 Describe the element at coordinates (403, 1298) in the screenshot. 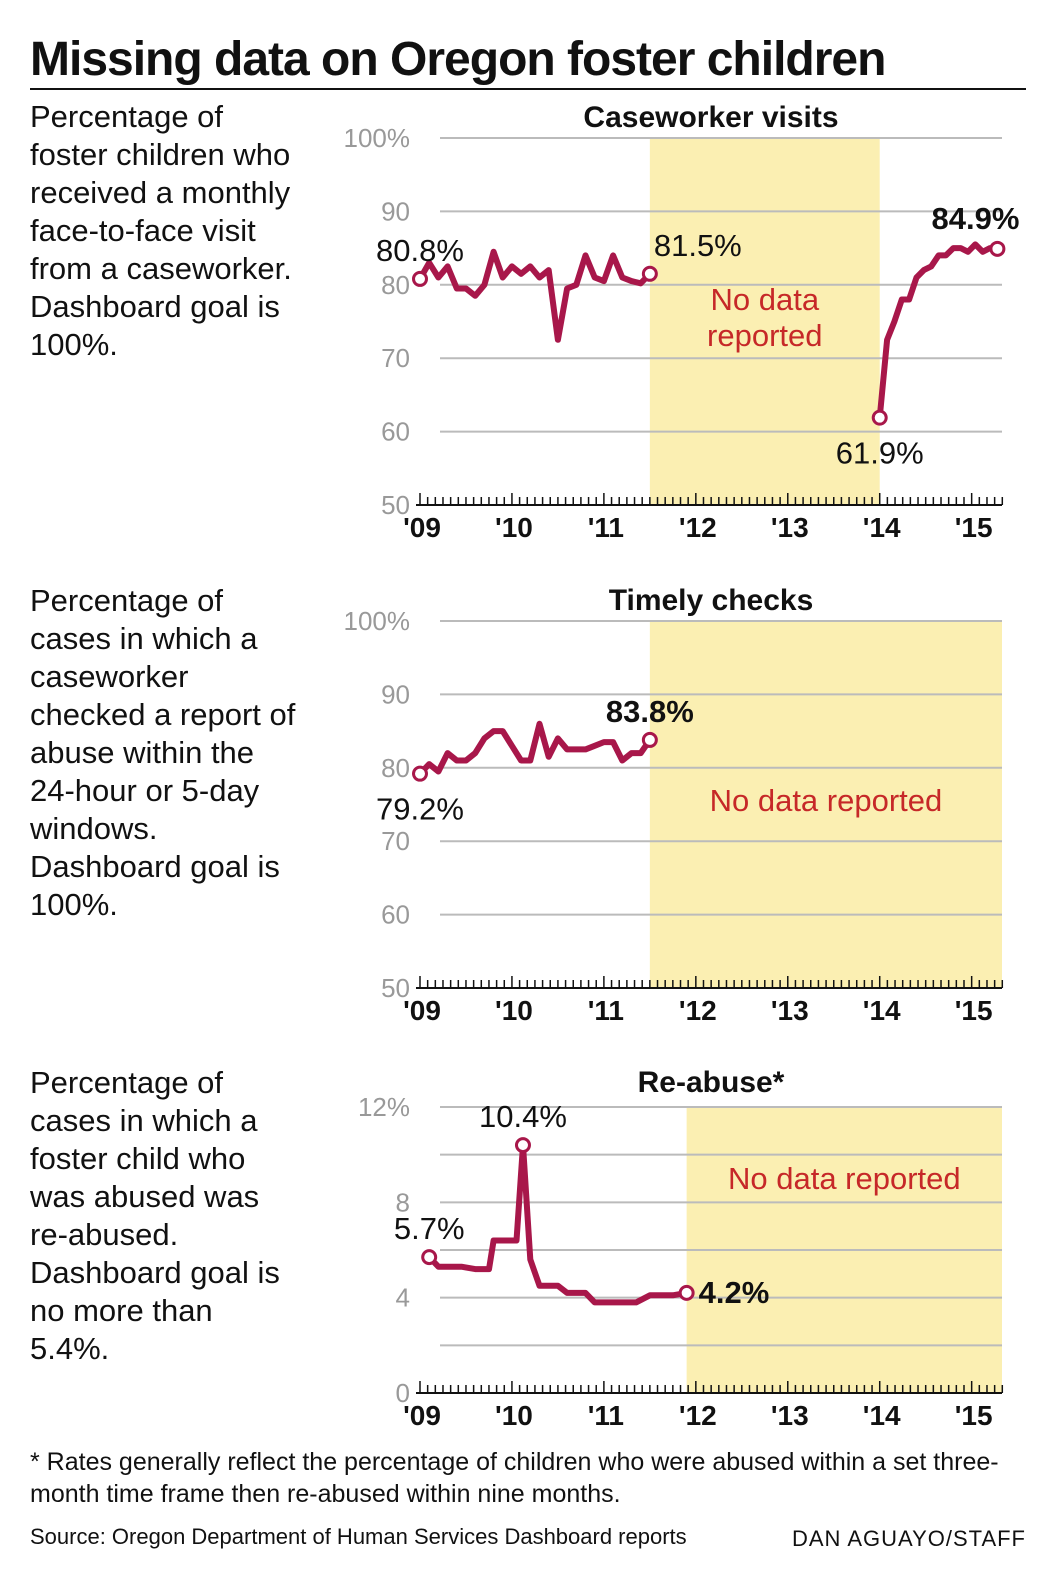

I see `y-tick-label: 4` at that location.